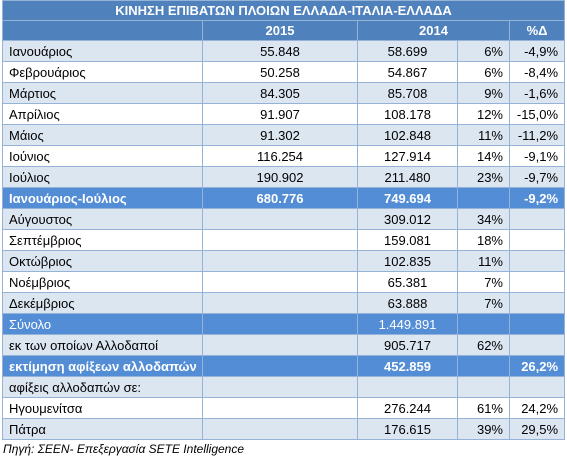 This screenshot has height=458, width=567. What do you see at coordinates (102, 345) in the screenshot?
I see `row-label: εκ των οποίων Αλλοδαποί` at bounding box center [102, 345].